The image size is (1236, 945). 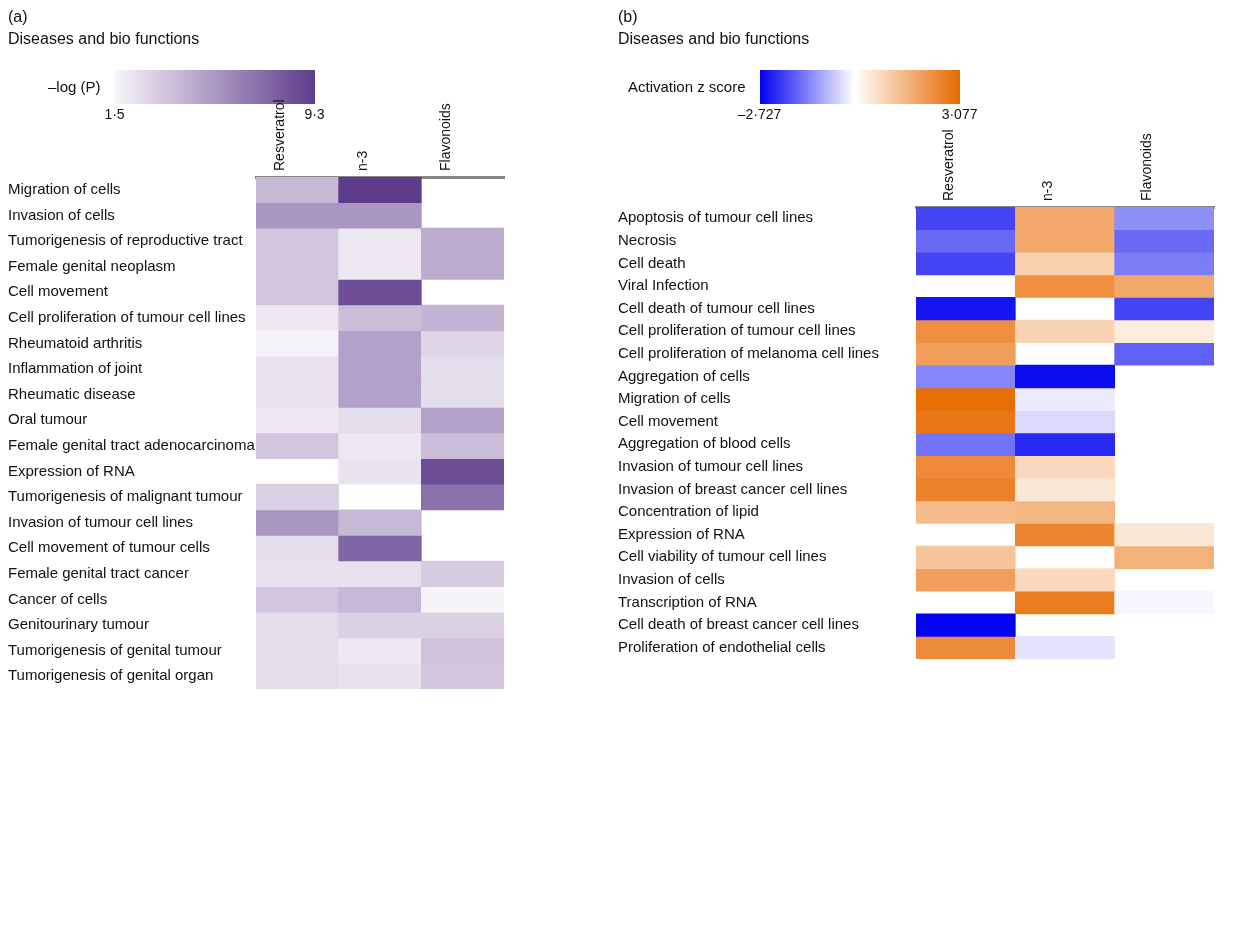 What do you see at coordinates (722, 556) in the screenshot?
I see `y-tick-label: Cell viability of tumour cell lines` at bounding box center [722, 556].